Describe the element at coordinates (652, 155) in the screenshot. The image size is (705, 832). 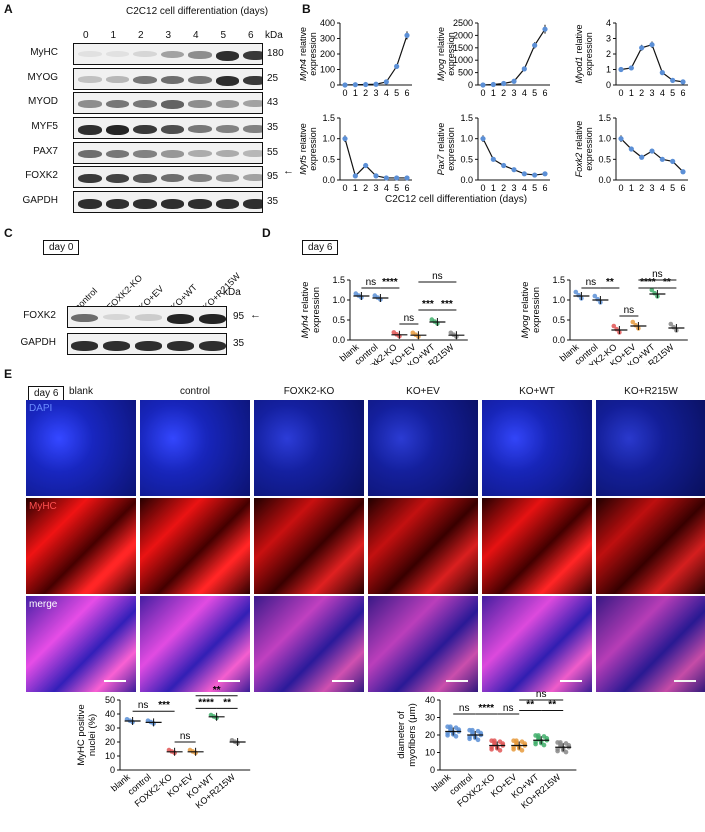
I see `series-line` at that location.